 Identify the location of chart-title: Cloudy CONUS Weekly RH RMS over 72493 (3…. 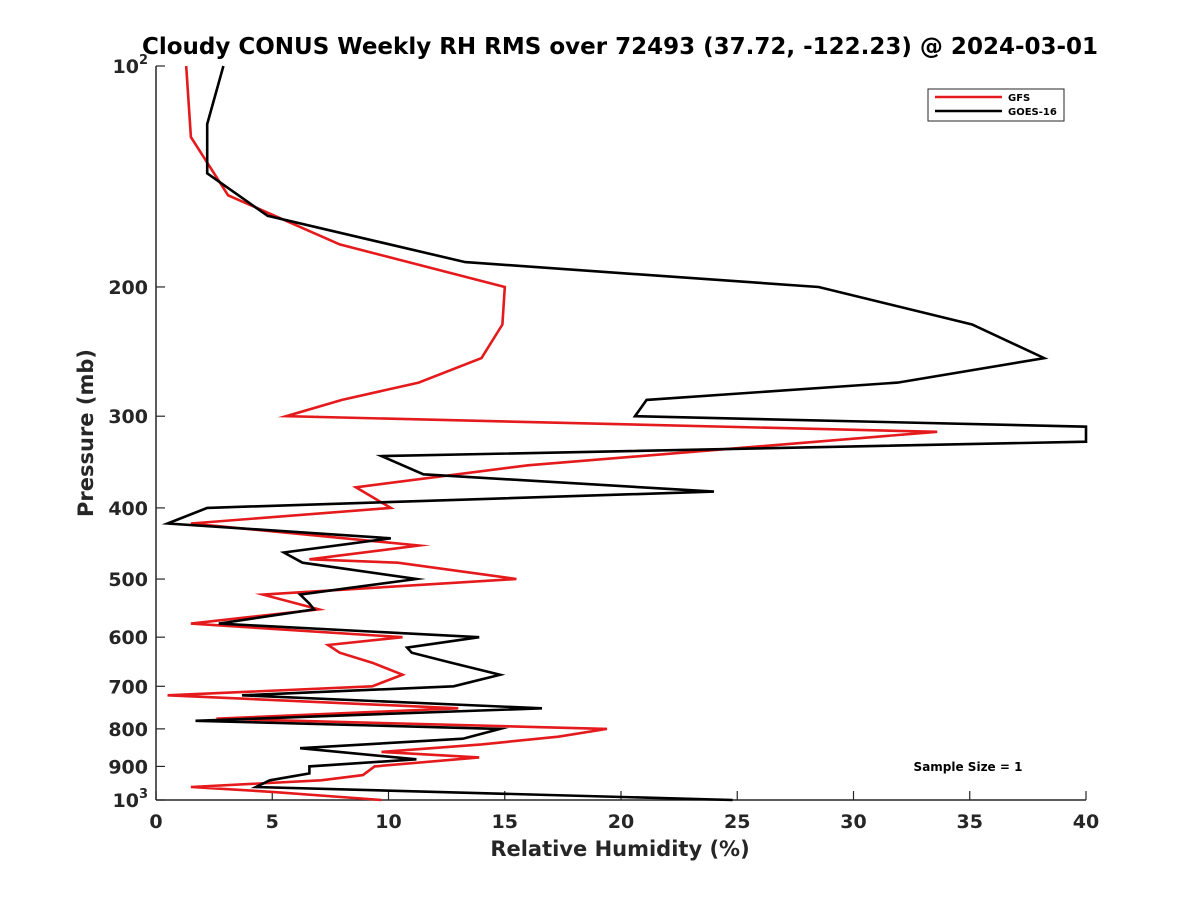
(620, 47).